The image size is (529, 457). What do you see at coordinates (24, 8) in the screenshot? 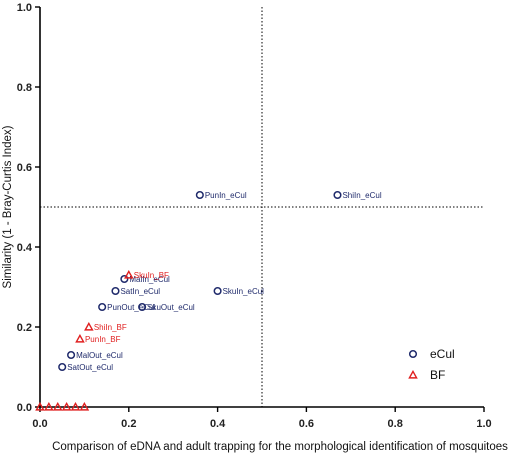
I see `y-tick-label: 1.0` at bounding box center [24, 8].